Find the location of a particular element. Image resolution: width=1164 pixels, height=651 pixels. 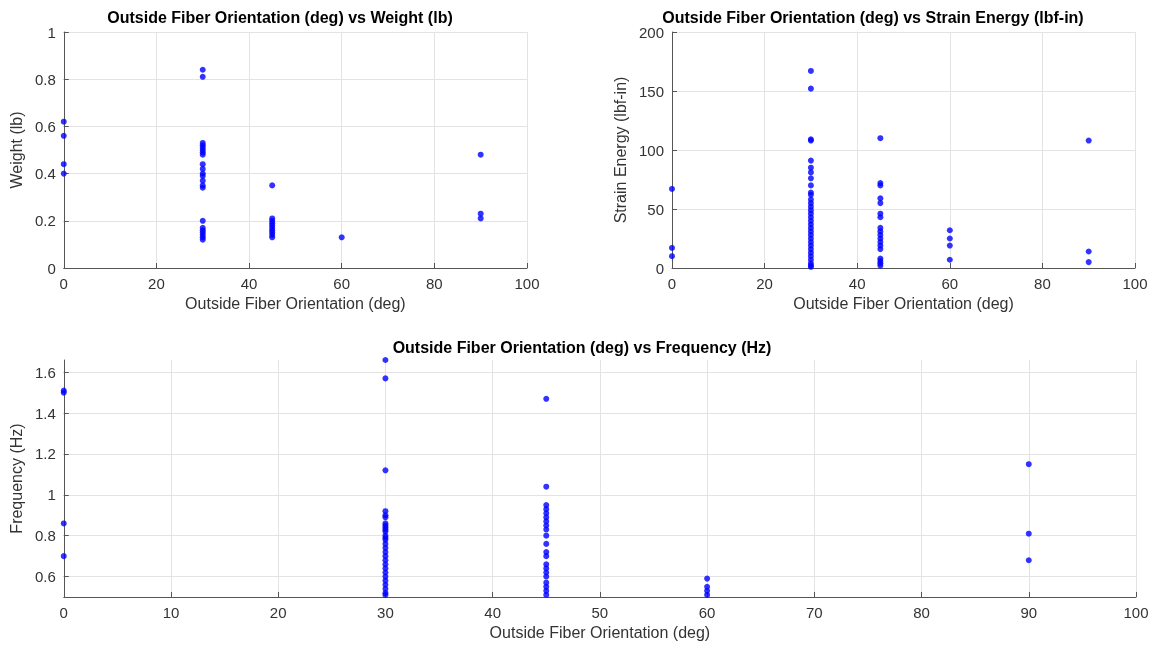

x-tick-label: 10 is located at coordinates (171, 612).